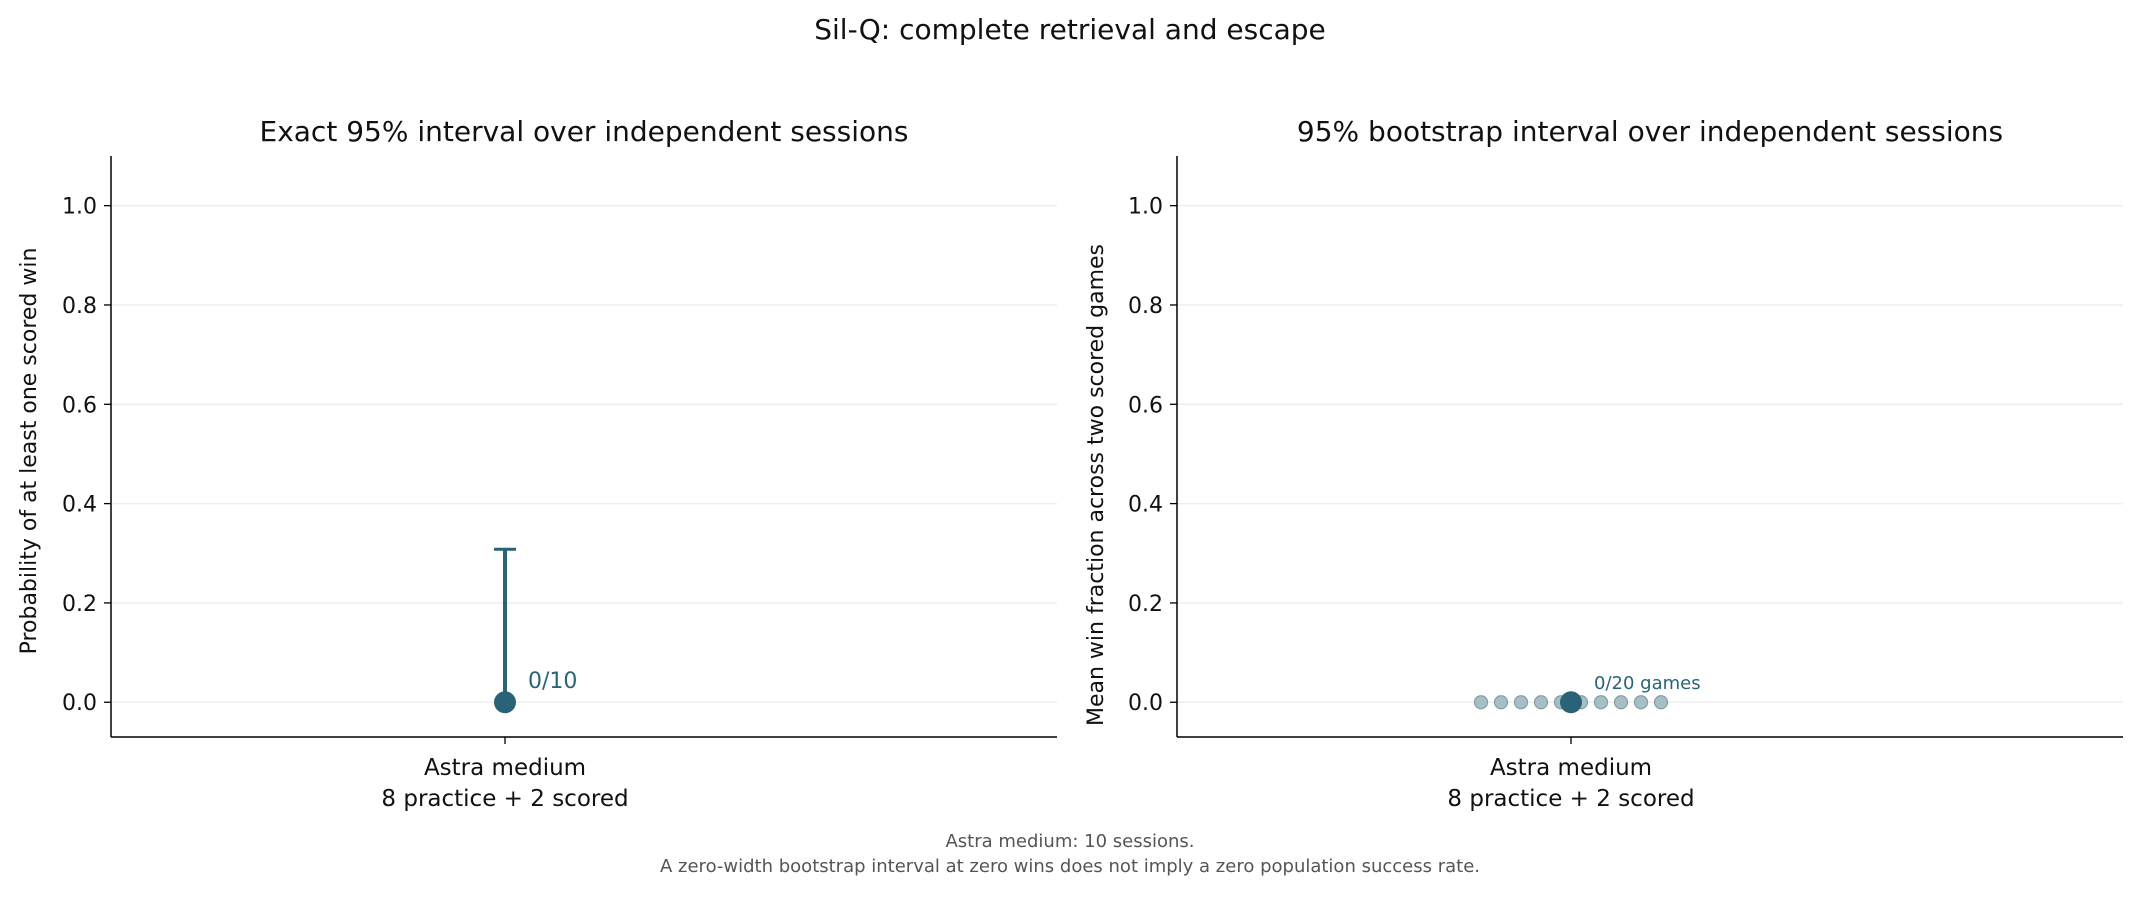 The image size is (2141, 897). I want to click on y-axis-label: Probability of at least one scored win, so click(29, 451).